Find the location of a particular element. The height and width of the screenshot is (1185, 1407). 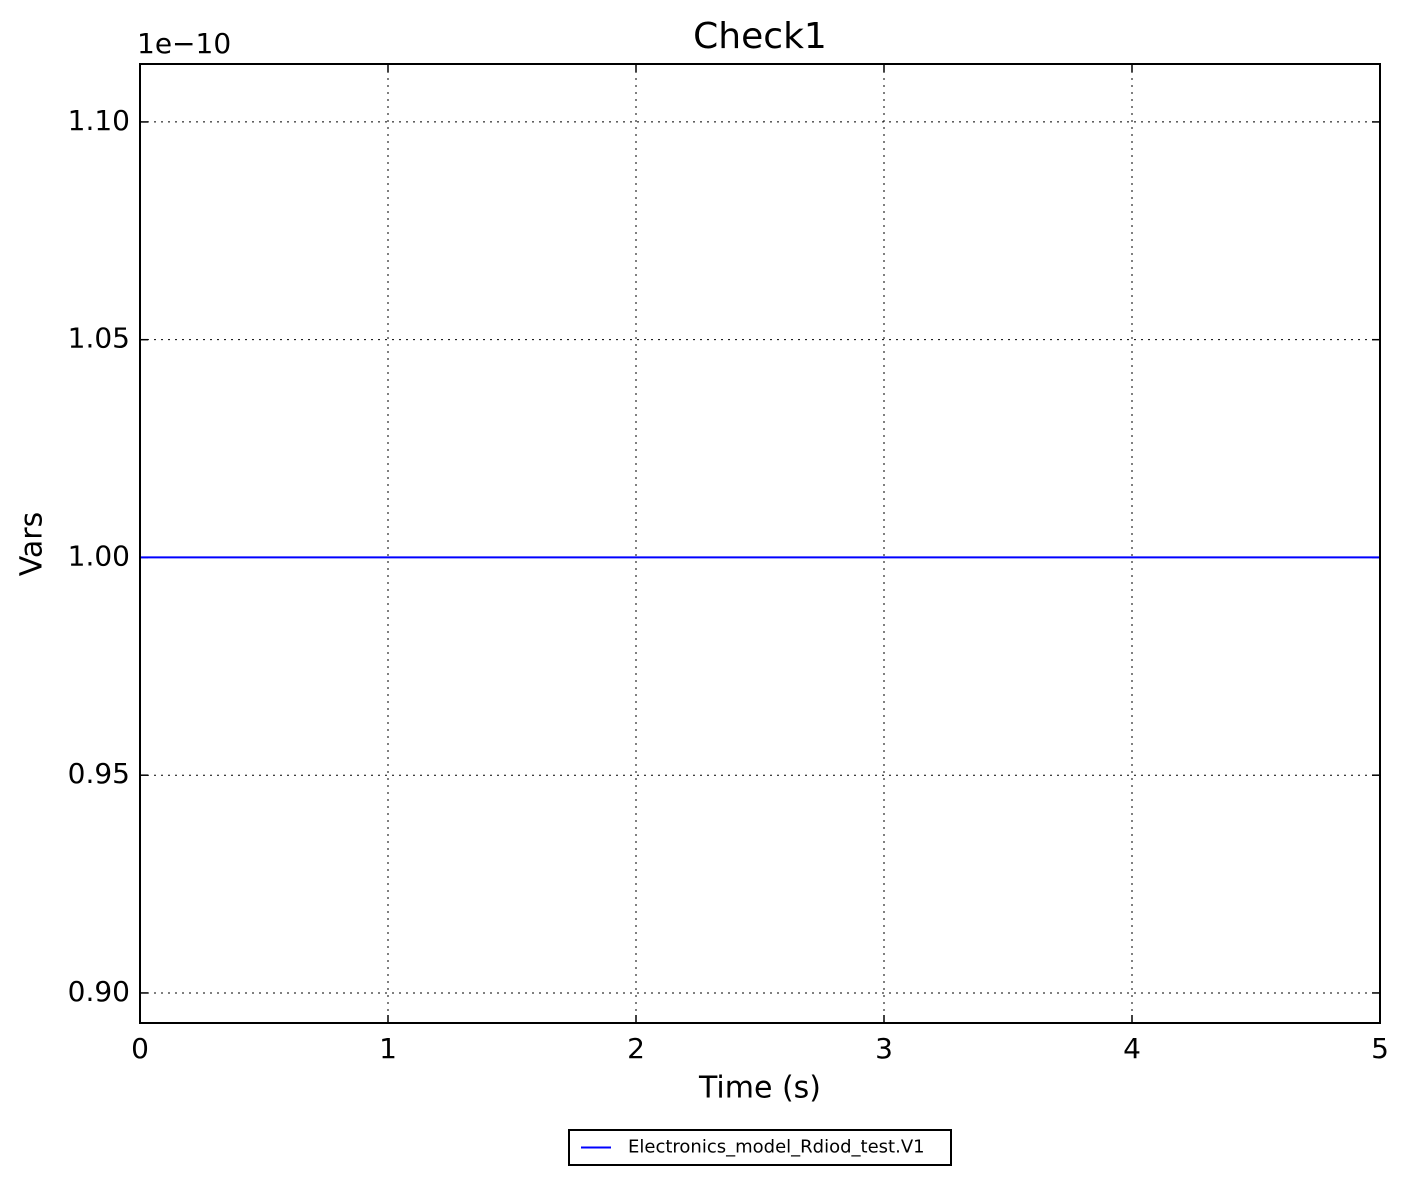

y-tick-label: 1.00 is located at coordinates (99, 555).